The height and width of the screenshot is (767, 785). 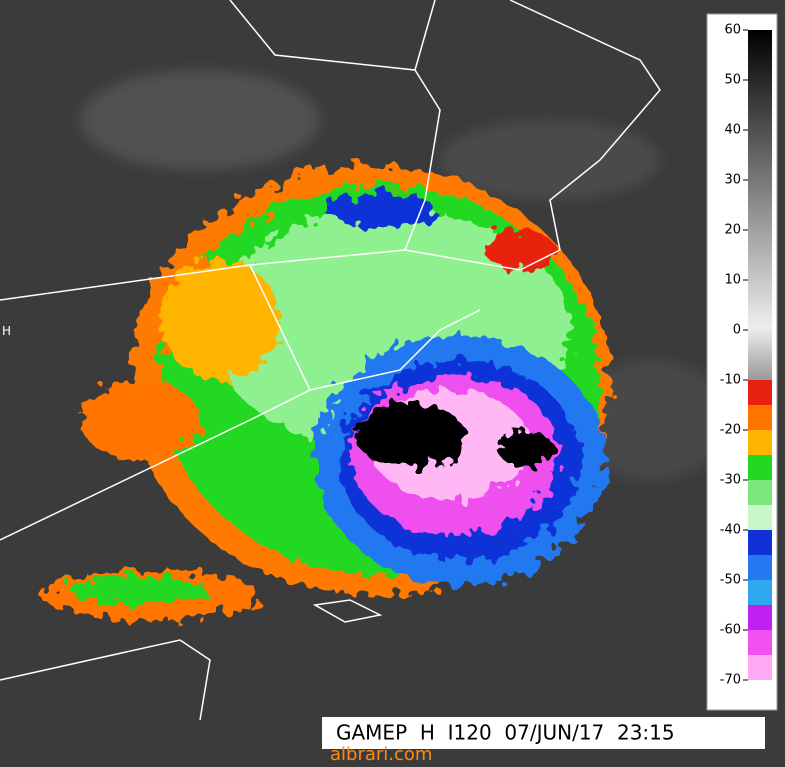 I want to click on caption-box, so click(x=543, y=733).